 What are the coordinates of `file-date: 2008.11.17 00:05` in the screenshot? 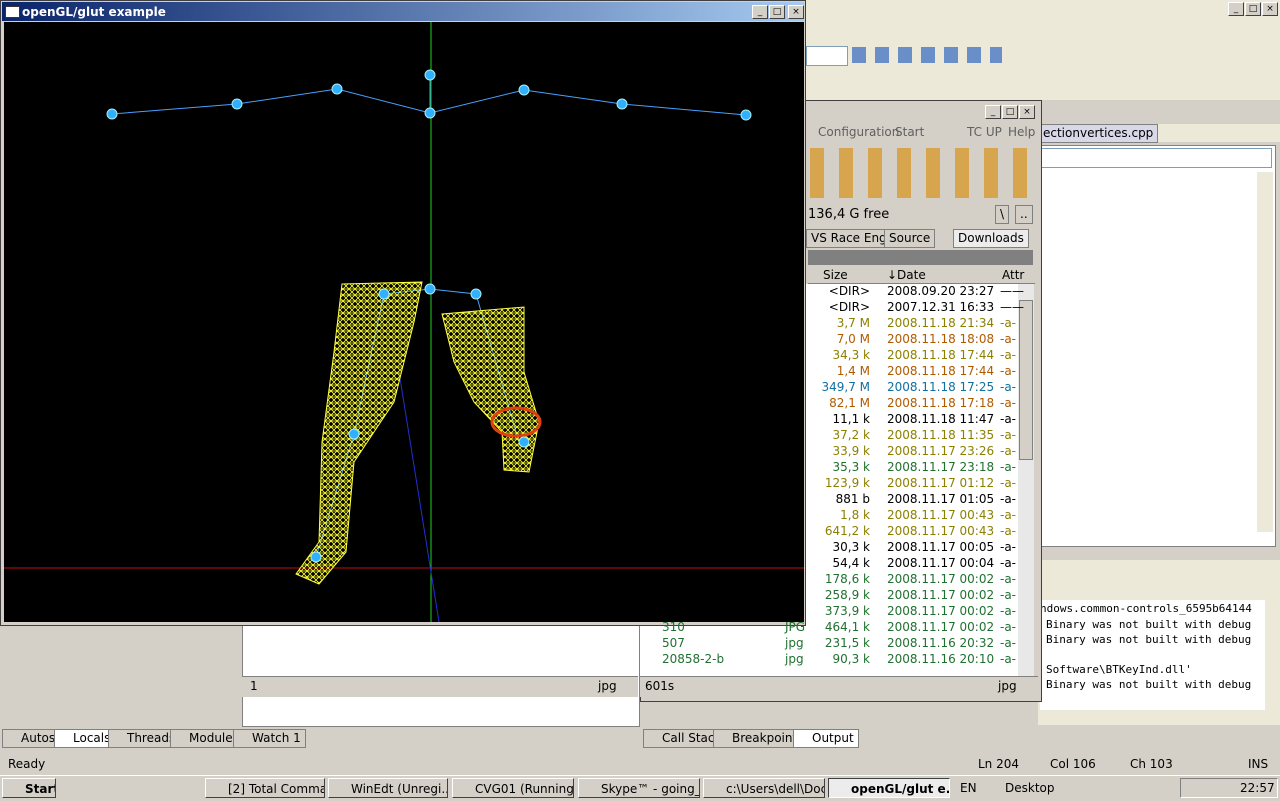 It's located at (941, 547).